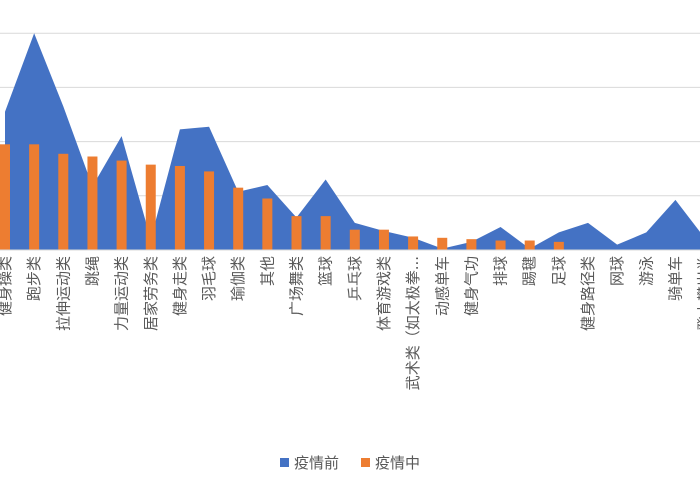 Image resolution: width=700 pixels, height=504 pixels. I want to click on x-tick-label: 网球, so click(617, 271).